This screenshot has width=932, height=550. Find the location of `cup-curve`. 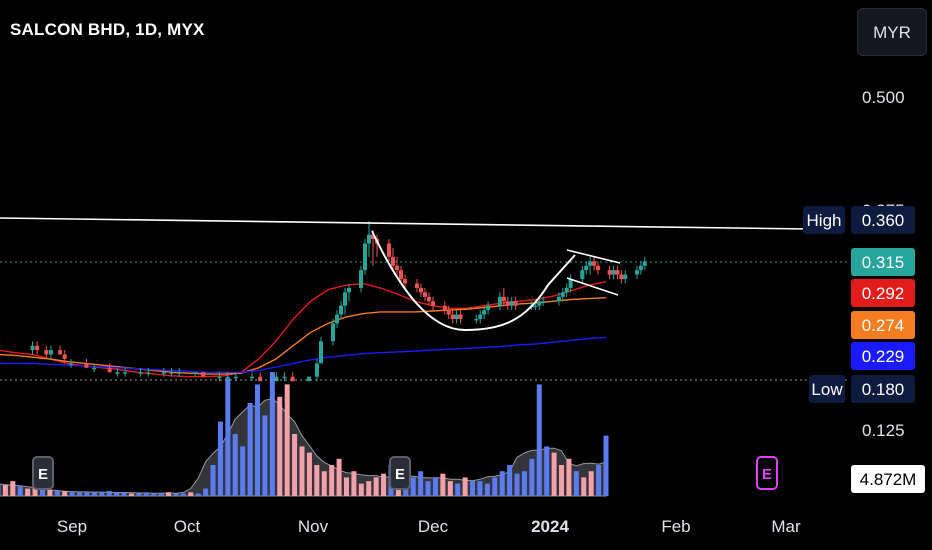

cup-curve is located at coordinates (473, 281).